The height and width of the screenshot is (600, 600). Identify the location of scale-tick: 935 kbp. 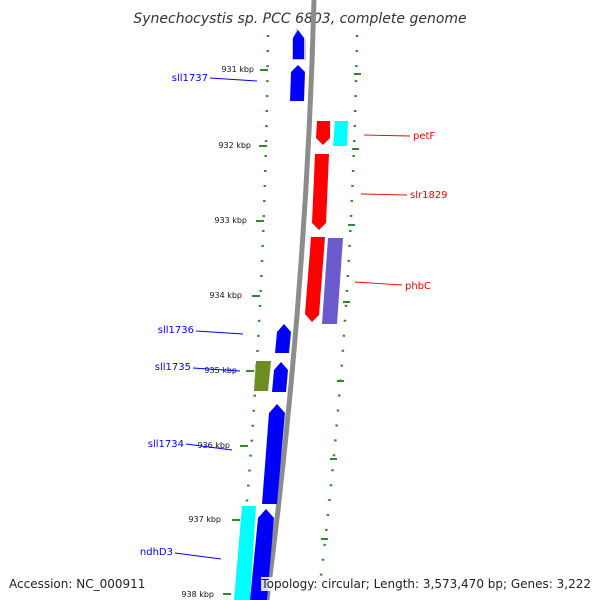
(229, 370).